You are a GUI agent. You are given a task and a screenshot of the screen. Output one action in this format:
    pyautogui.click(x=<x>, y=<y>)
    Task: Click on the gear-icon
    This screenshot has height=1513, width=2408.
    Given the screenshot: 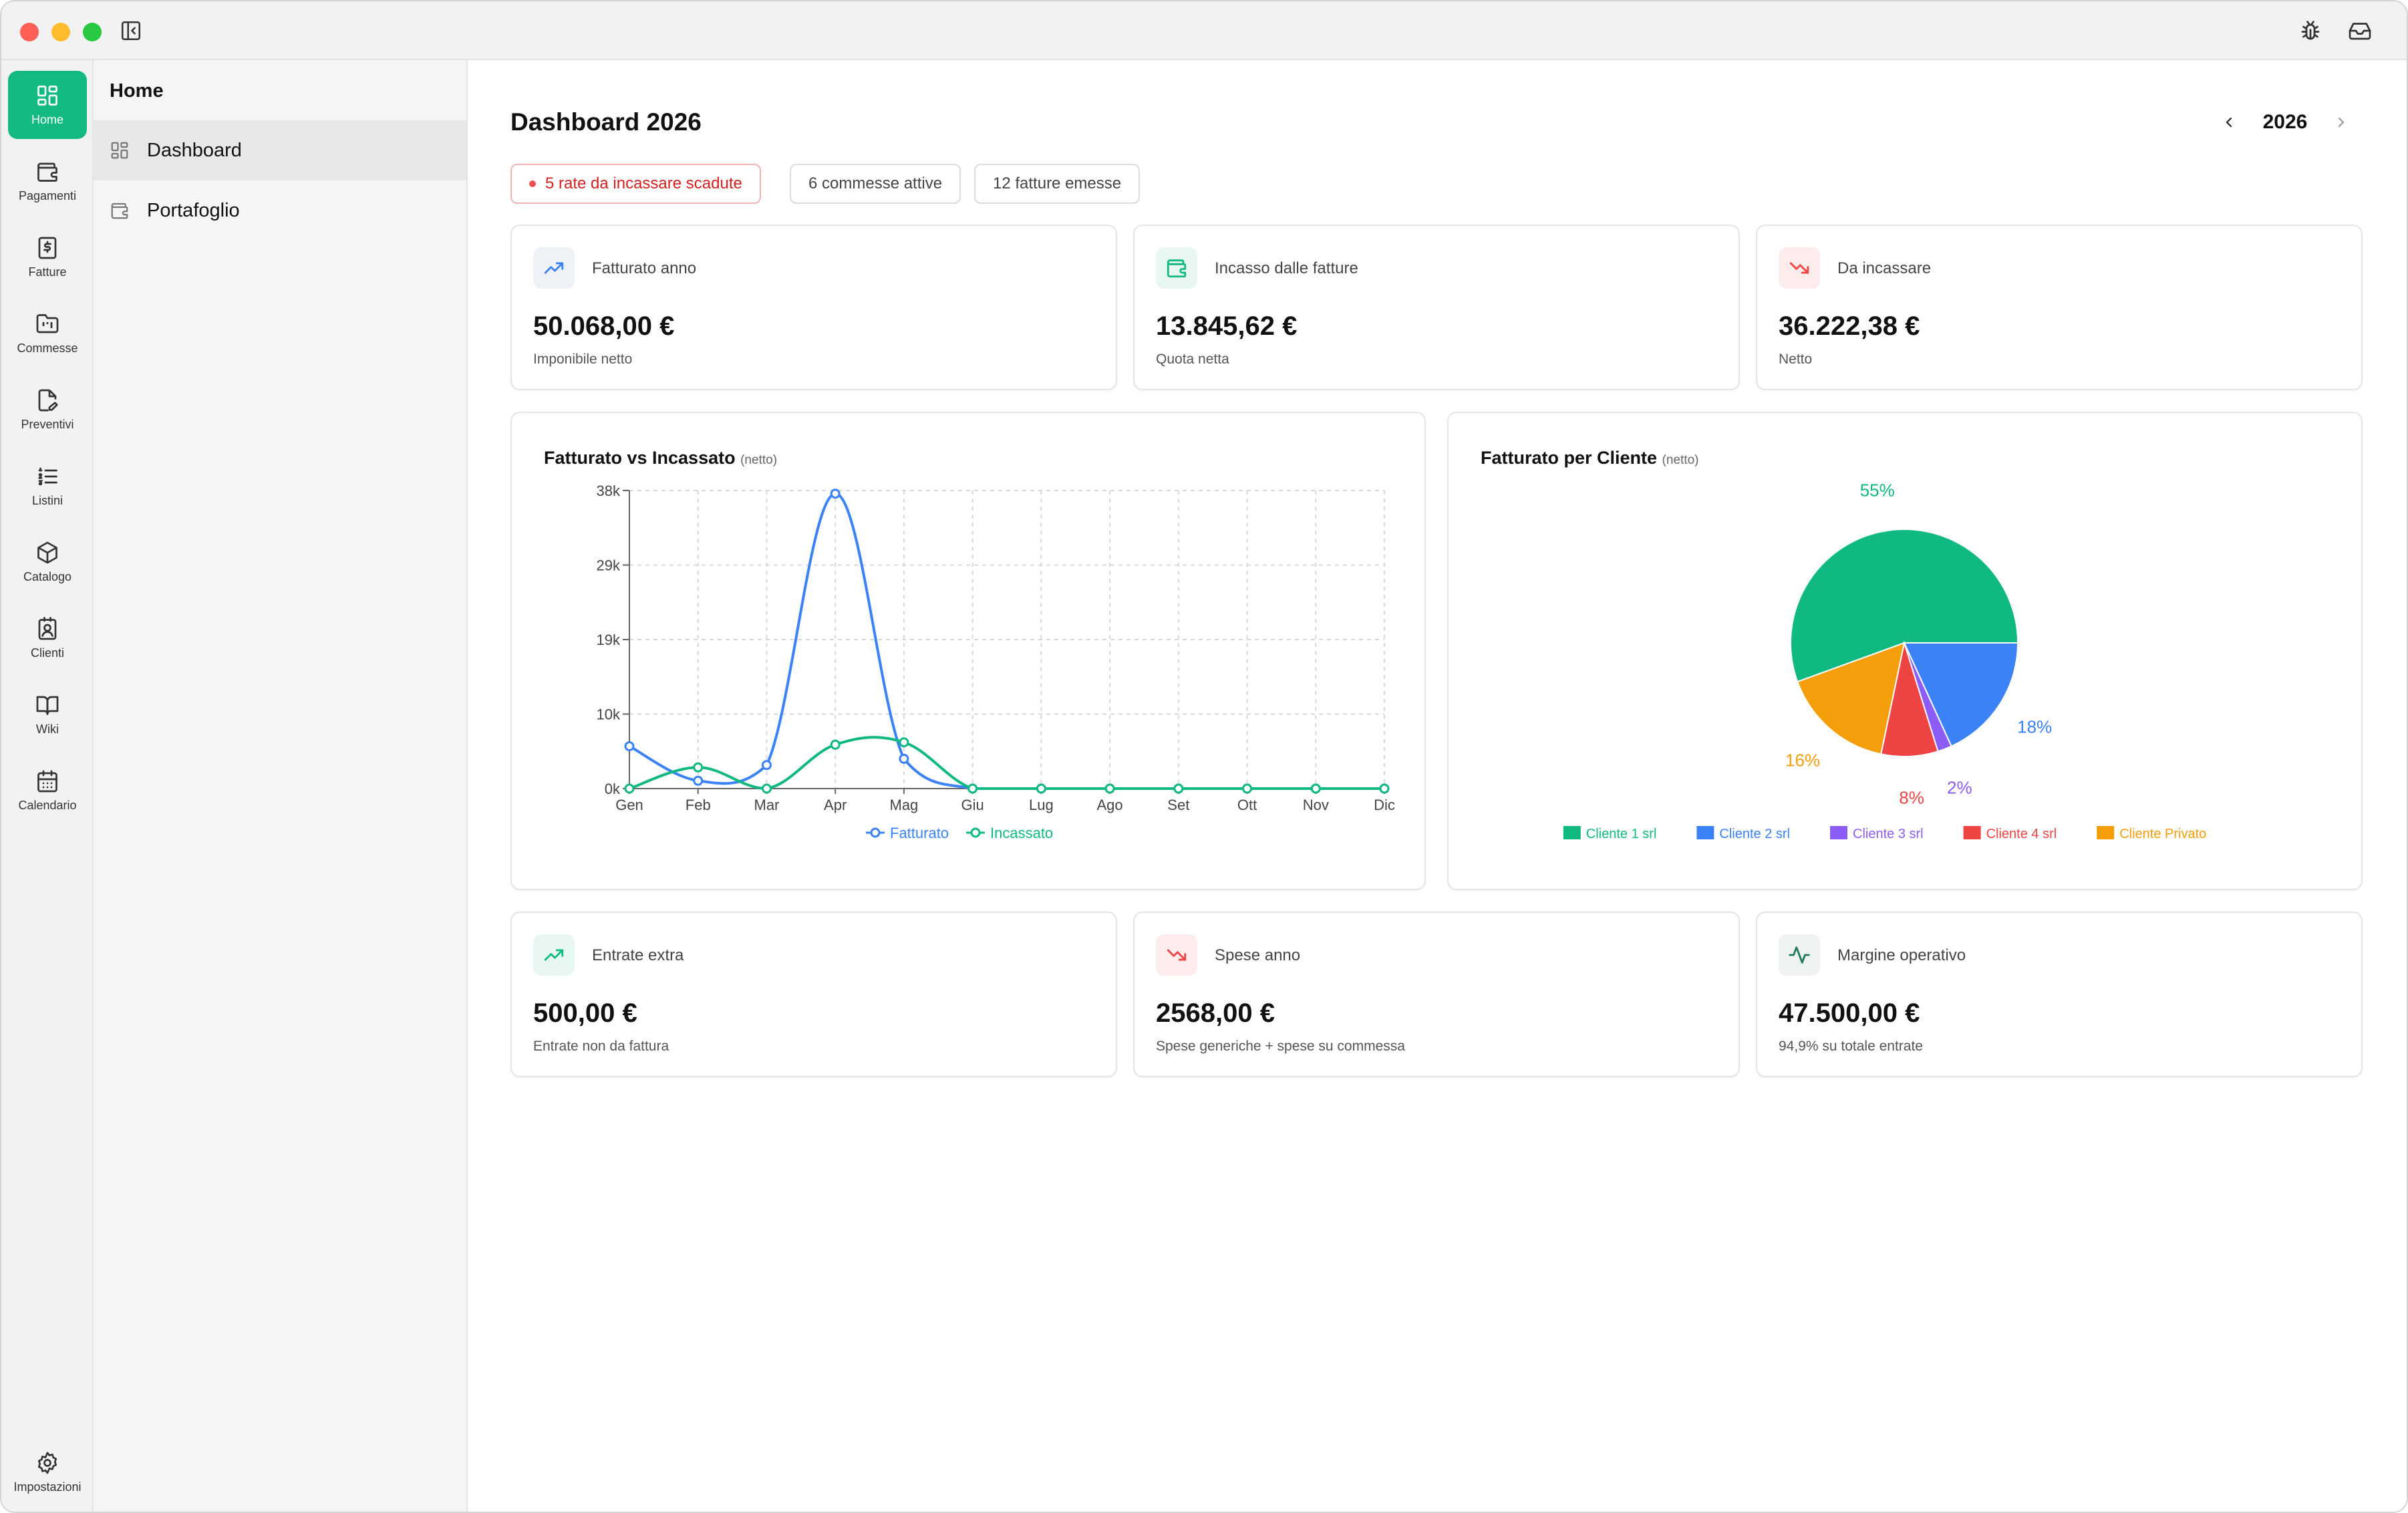 What is the action you would take?
    pyautogui.click(x=47, y=1463)
    